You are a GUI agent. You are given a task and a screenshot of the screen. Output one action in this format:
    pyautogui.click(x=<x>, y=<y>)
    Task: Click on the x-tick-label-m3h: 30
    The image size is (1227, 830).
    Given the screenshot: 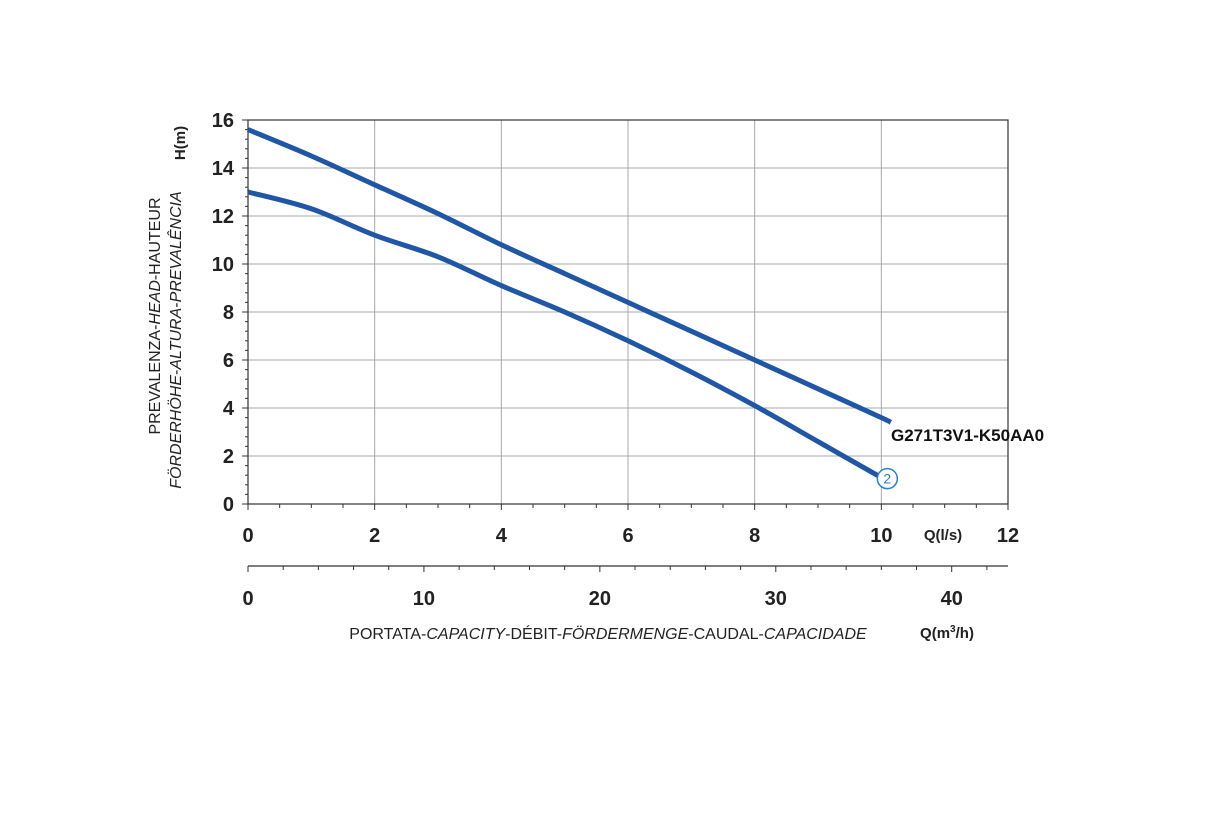 What is the action you would take?
    pyautogui.click(x=776, y=599)
    